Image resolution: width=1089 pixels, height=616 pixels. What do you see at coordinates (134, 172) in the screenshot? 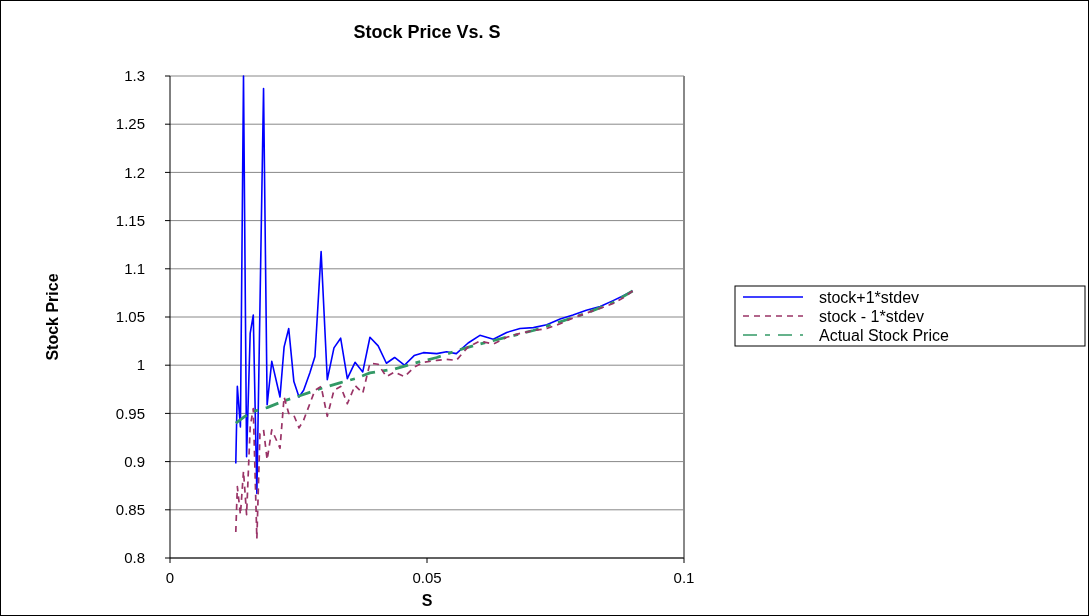
I see `y-tick-label: 1.2` at bounding box center [134, 172].